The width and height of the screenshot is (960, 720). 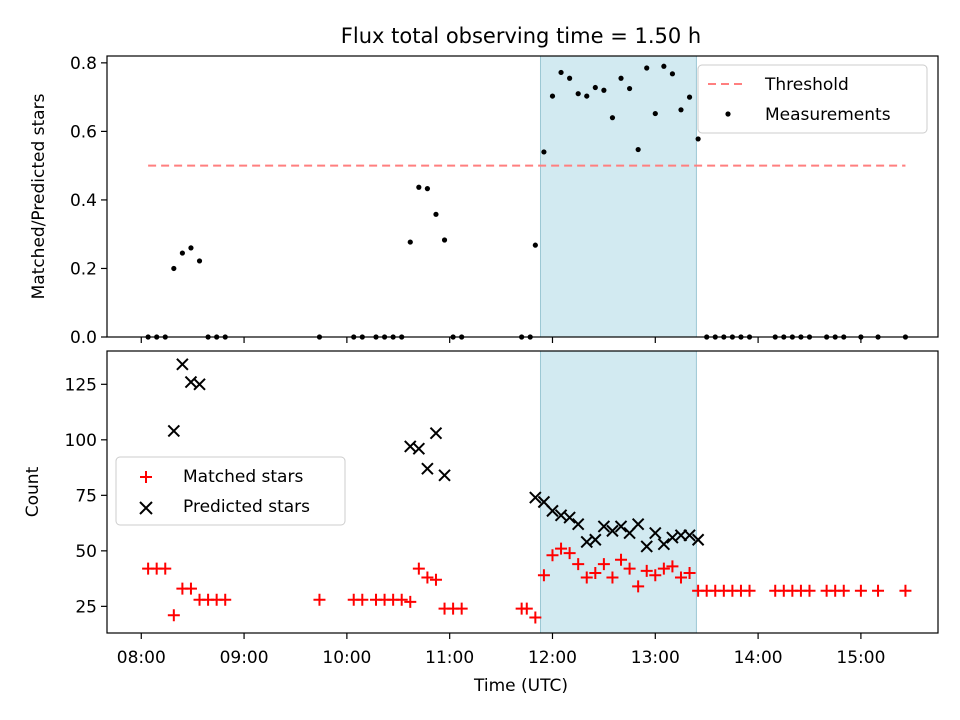 I want to click on legend-measurements-label: Measurements, so click(x=828, y=115).